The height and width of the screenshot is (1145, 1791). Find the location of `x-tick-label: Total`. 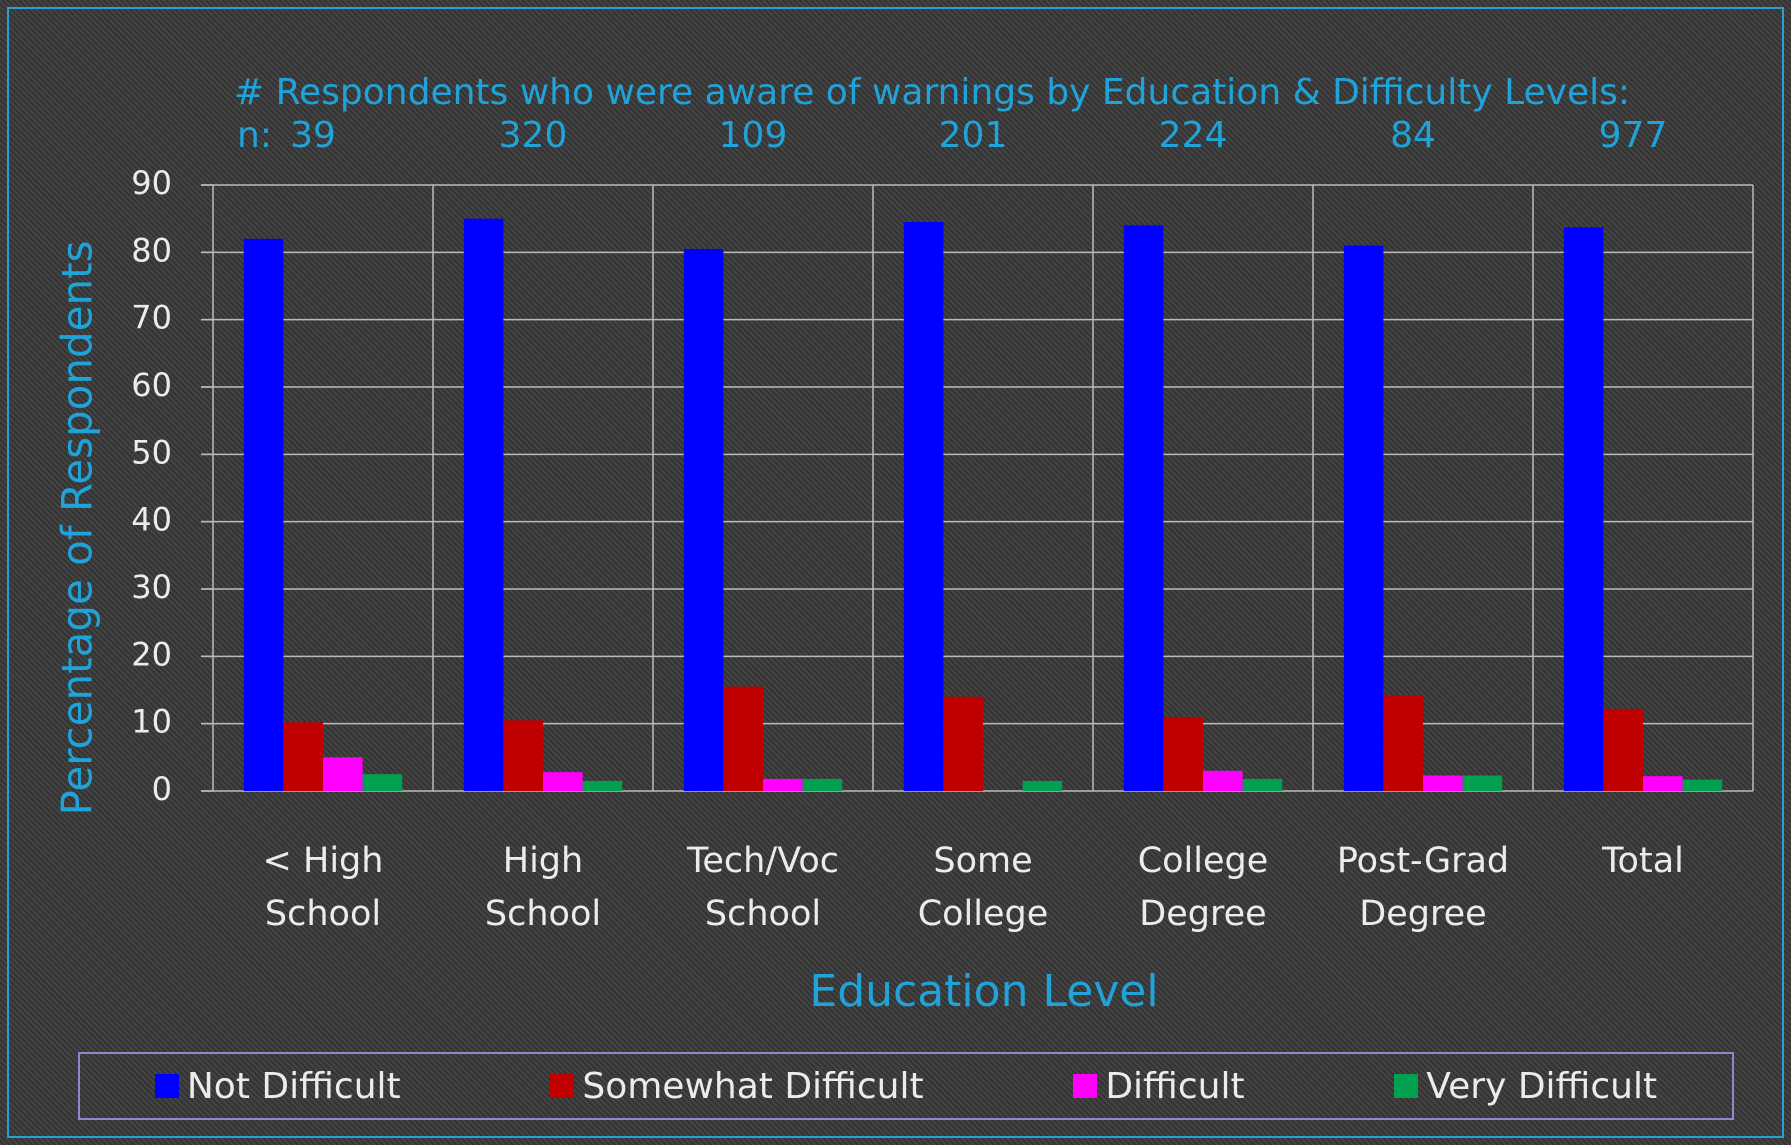

x-tick-label: Total is located at coordinates (1643, 861).